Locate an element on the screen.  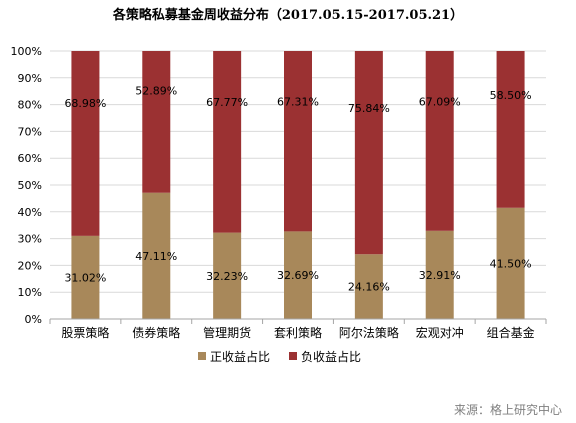
y-axis-ticks: 0% 10% 20% 30% 40% 50% 60% 70% 80% 90% 100% is located at coordinates (26, 185).